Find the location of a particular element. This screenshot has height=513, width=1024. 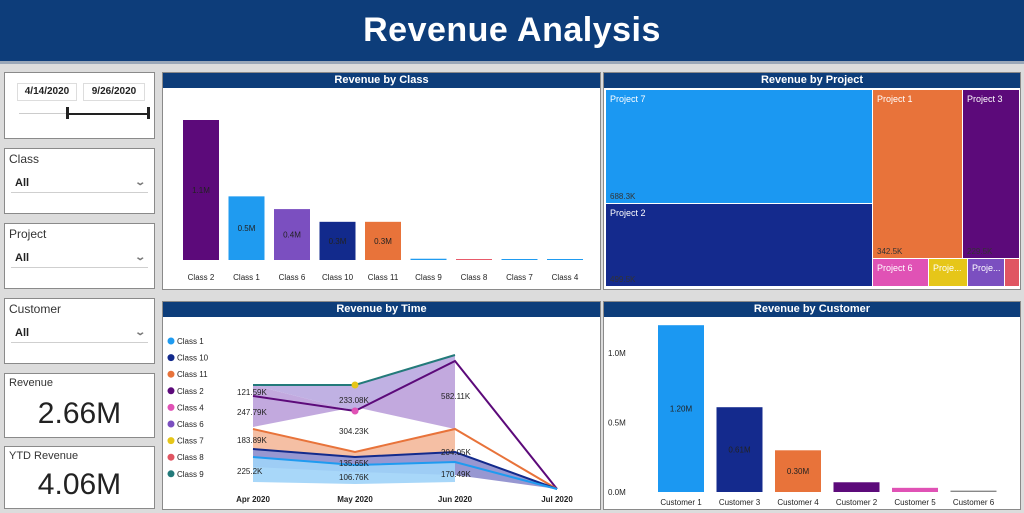

class-bar-label: 0.4M is located at coordinates (292, 235).